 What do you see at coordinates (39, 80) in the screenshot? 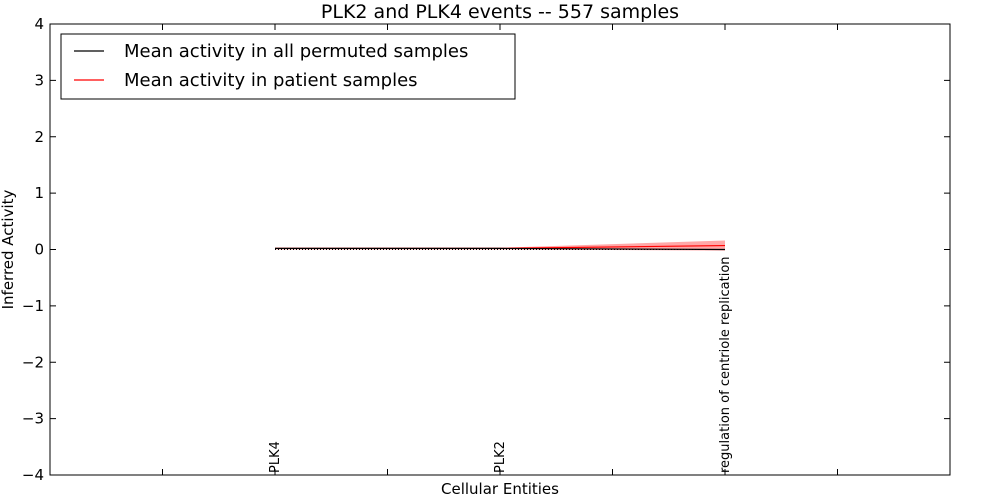
I see `y-tick-label: 3` at bounding box center [39, 80].